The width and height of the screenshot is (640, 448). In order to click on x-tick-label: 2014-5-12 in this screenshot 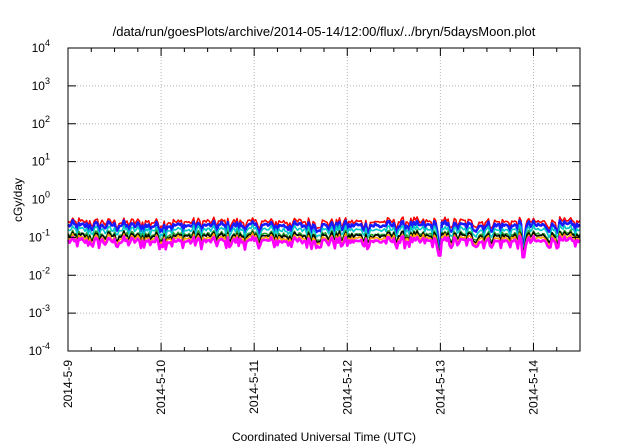, I will do `click(347, 387)`.